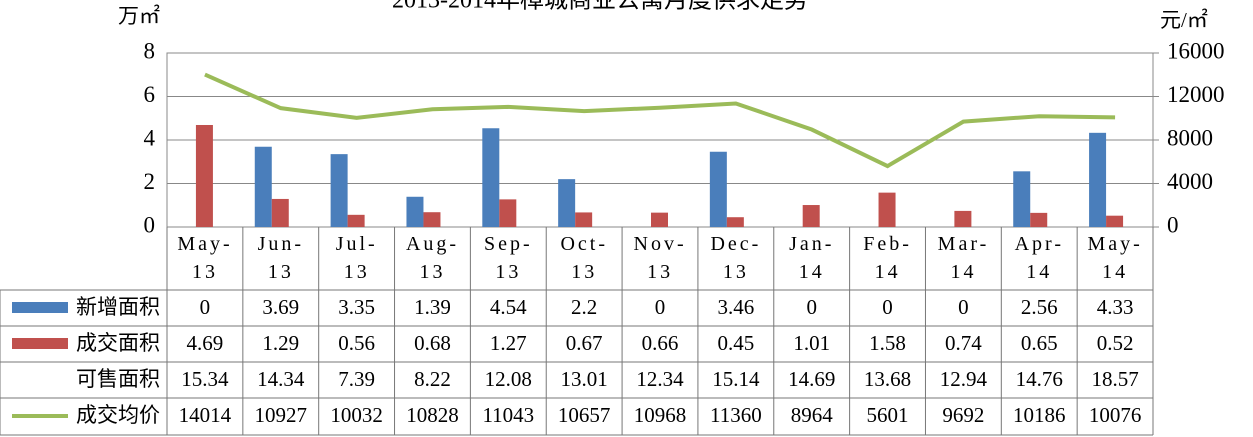 The width and height of the screenshot is (1253, 437). Describe the element at coordinates (1196, 94) in the screenshot. I see `y2-tick-label: 12000` at that location.